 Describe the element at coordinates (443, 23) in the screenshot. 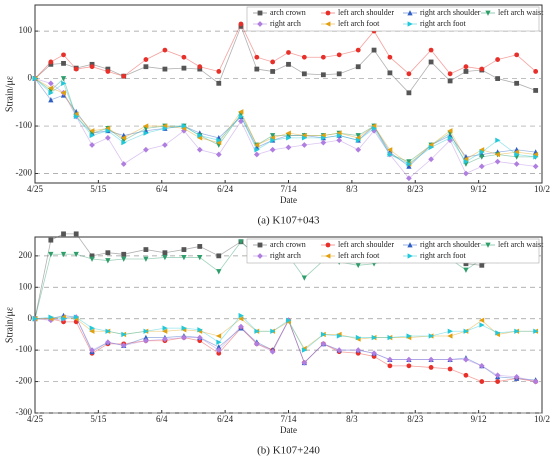

I see `legend-label: right arch foot` at that location.